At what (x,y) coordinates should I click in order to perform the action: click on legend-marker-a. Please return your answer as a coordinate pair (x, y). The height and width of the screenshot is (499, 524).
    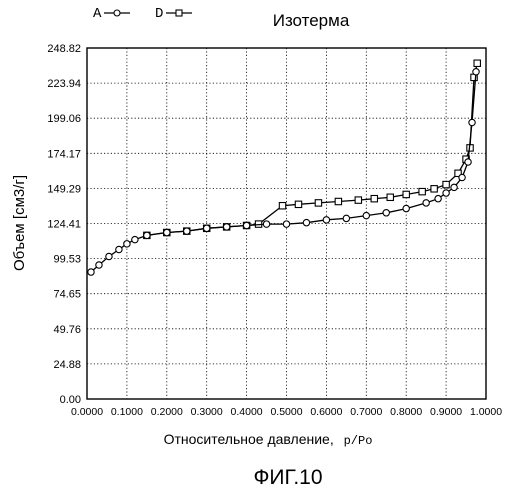
    Looking at the image, I should click on (117, 13).